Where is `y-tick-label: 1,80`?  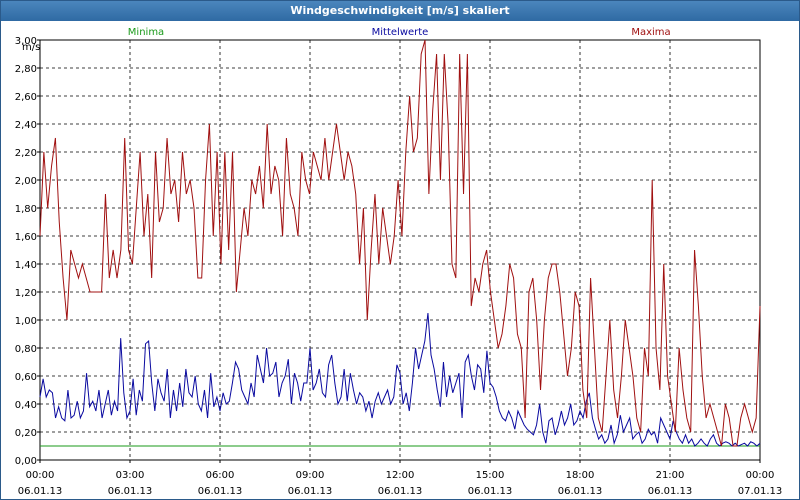
y-tick-label: 1,80 is located at coordinates (26, 209).